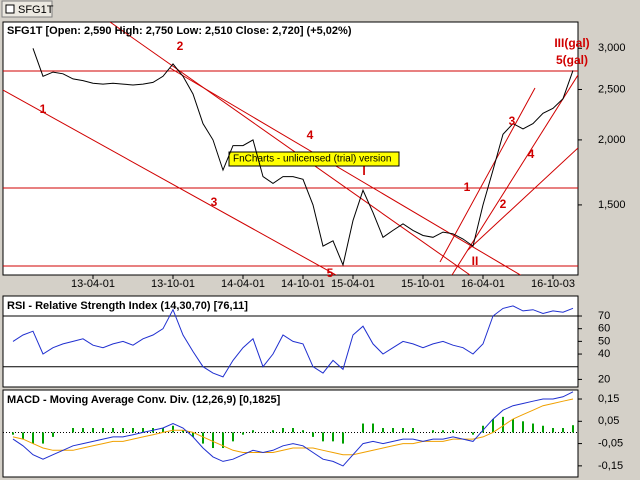  I want to click on y-tick-label: 40, so click(604, 354).